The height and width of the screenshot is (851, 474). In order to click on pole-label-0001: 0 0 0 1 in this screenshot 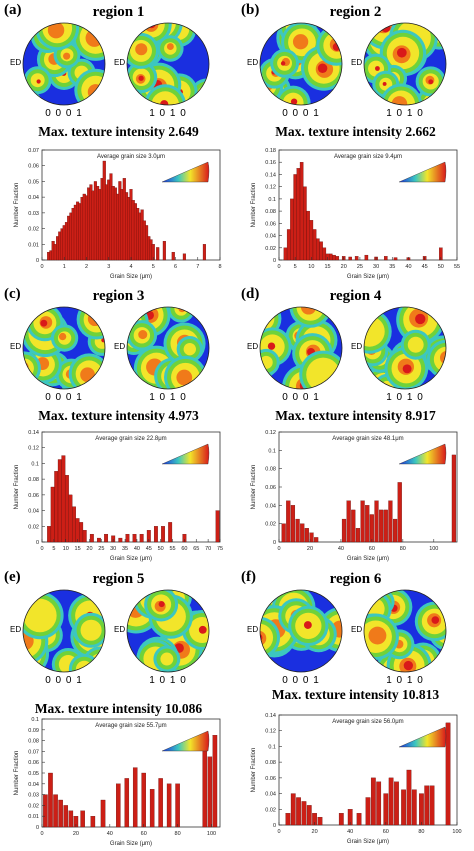, I will do `click(64, 113)`.